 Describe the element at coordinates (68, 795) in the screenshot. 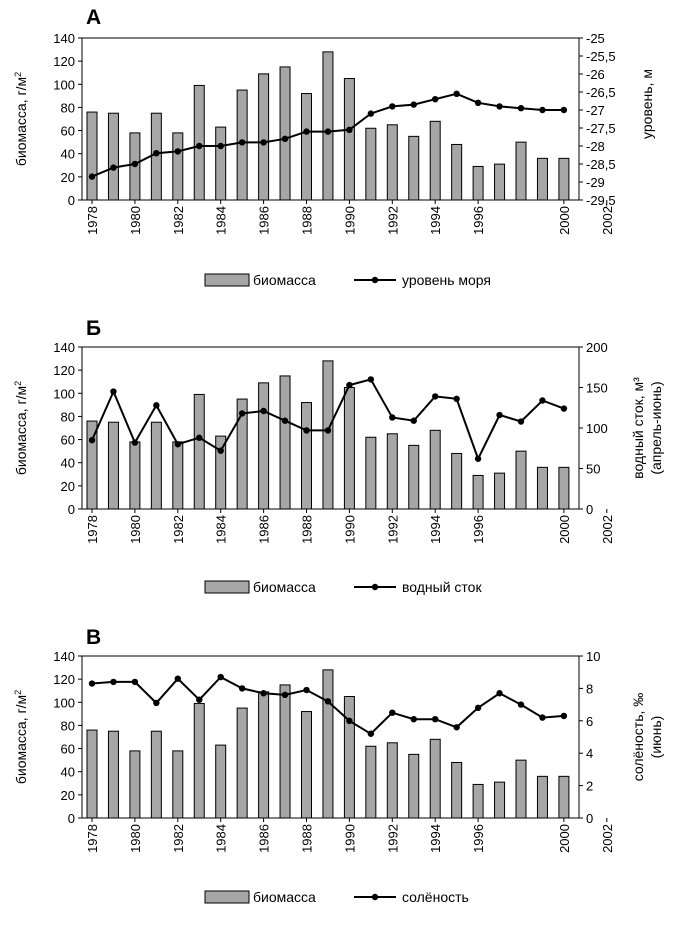

I see `left-tick-label: 20` at that location.